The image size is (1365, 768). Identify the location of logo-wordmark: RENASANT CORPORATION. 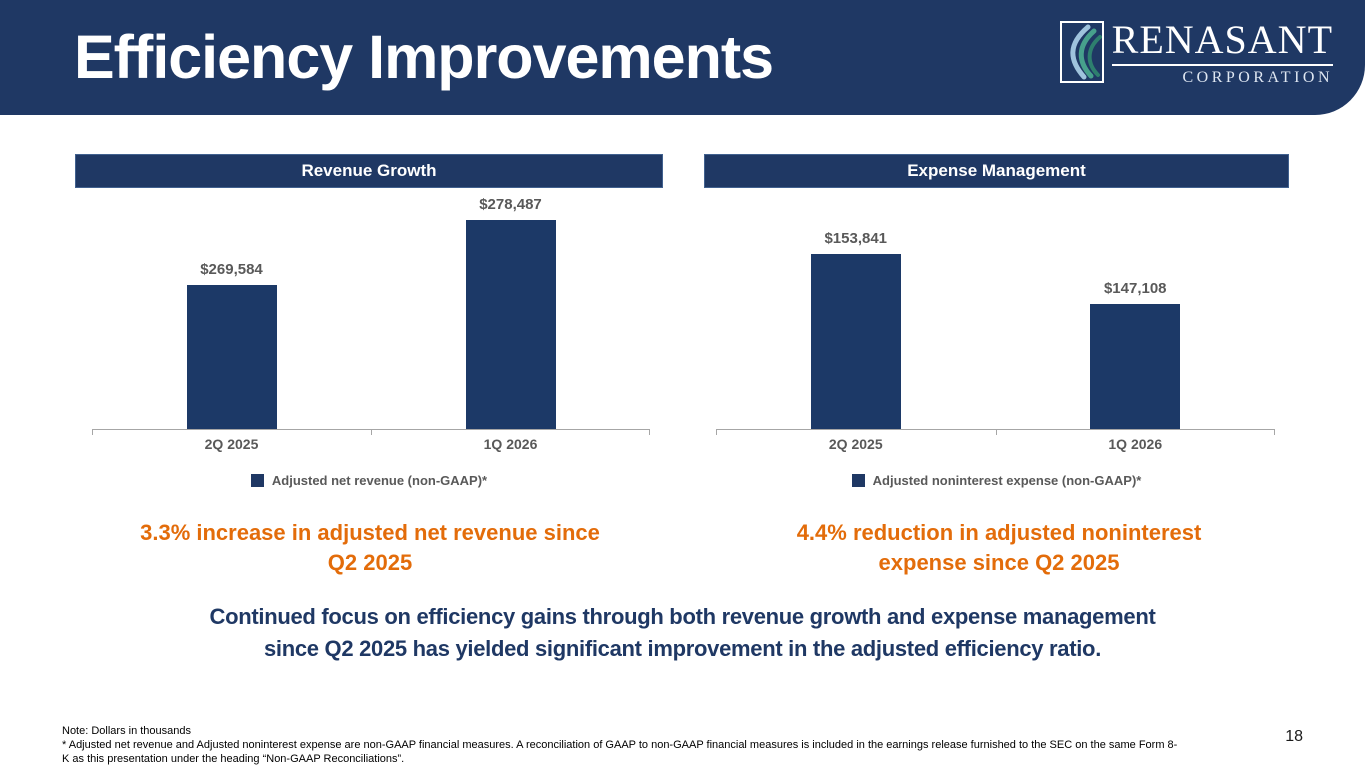
(1222, 52).